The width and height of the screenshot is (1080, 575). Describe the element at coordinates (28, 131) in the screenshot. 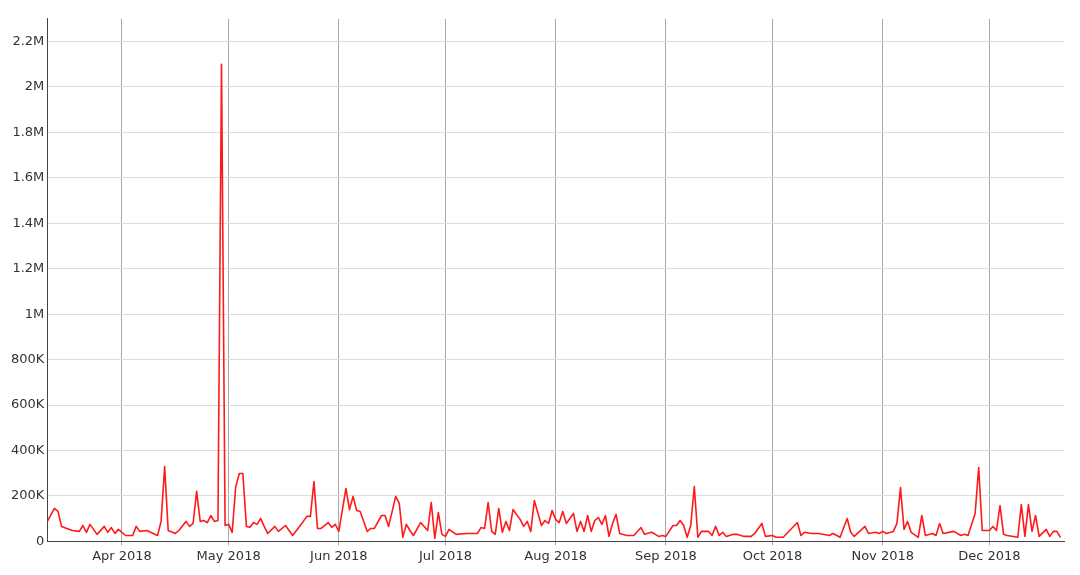

I see `y-tick-label: 1.8M` at that location.